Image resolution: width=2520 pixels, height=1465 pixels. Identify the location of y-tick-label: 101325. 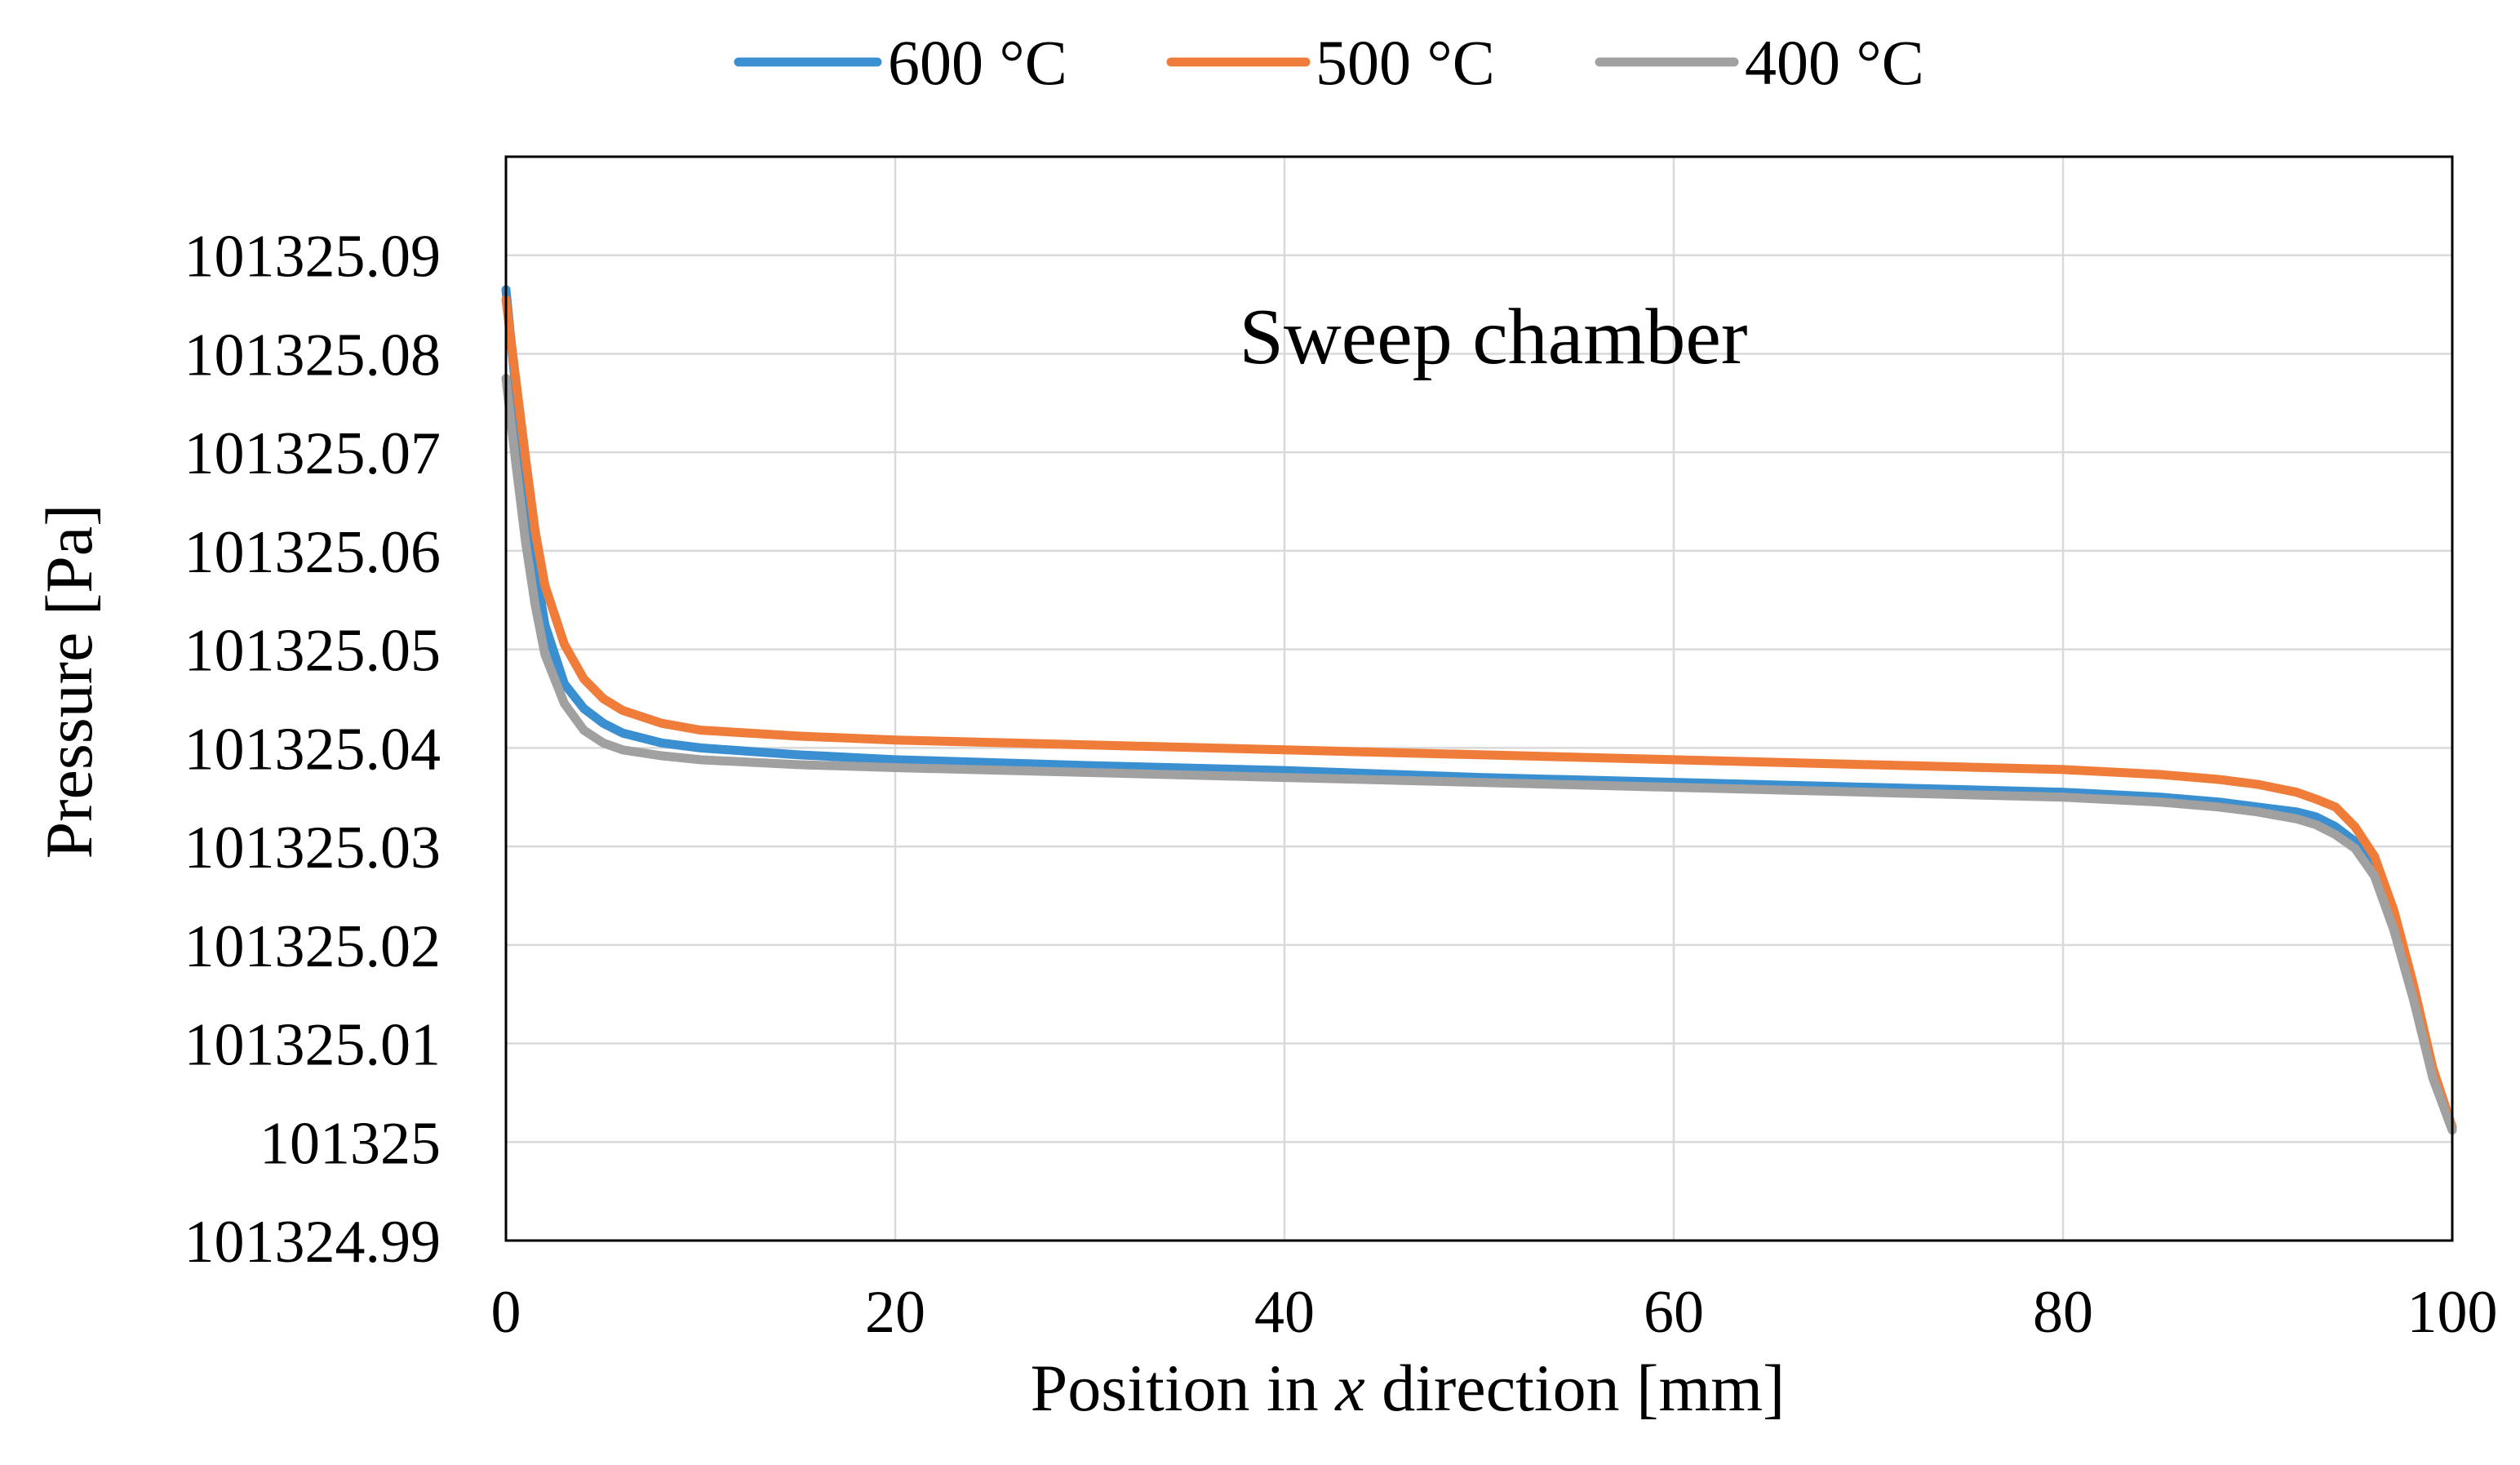
(351, 1143).